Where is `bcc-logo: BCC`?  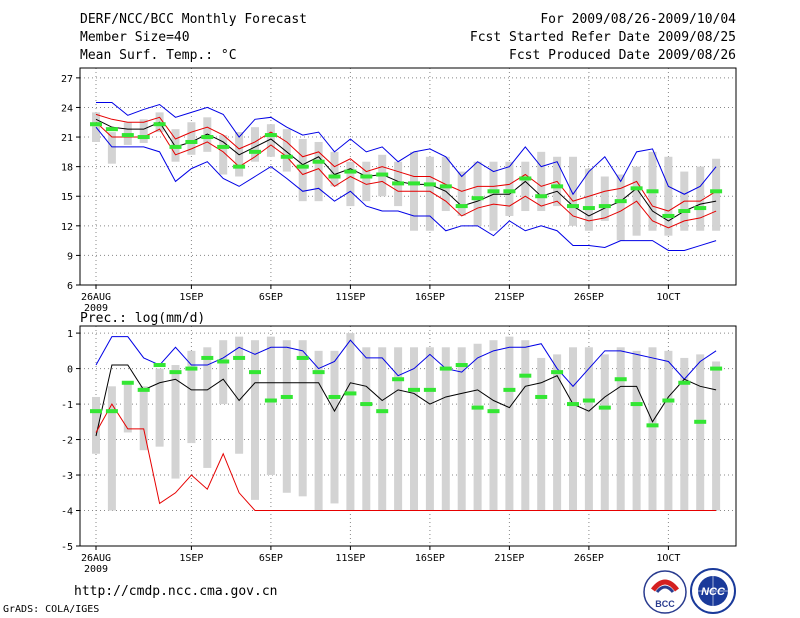
bcc-logo: BCC is located at coordinates (665, 592).